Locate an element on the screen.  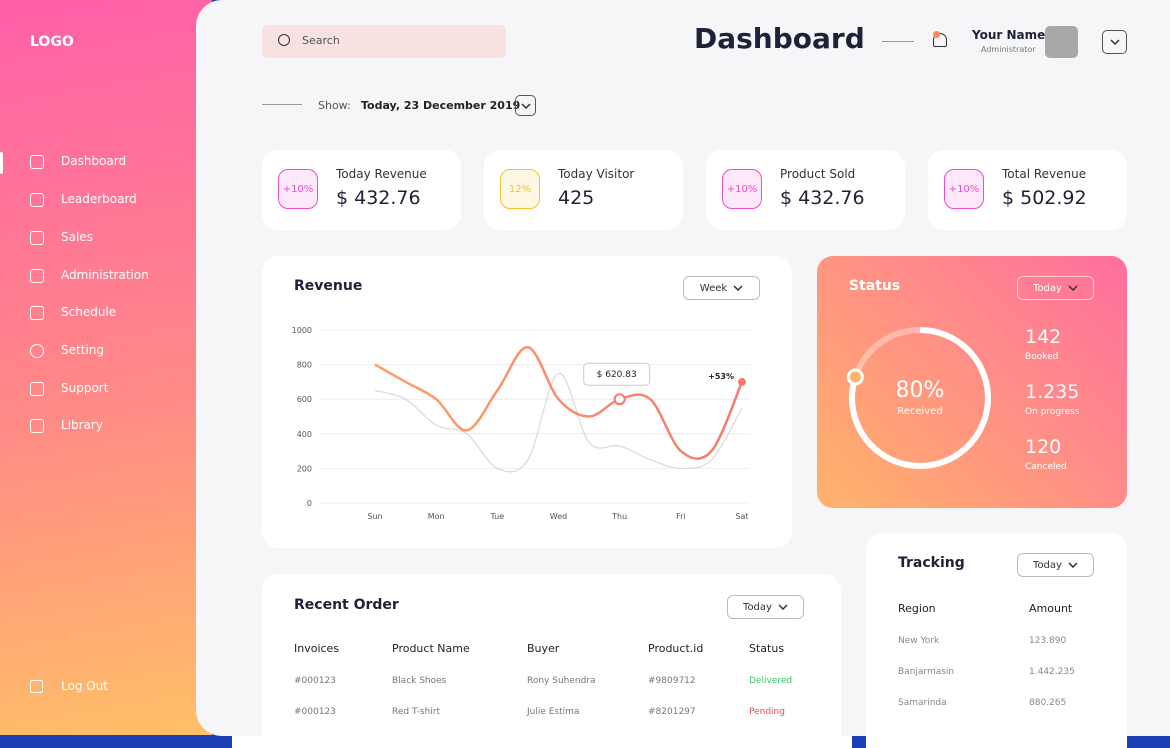
status-label: Booked is located at coordinates (1042, 357).